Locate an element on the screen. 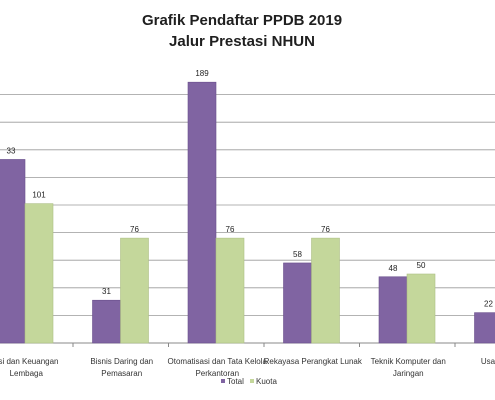 The image size is (495, 400). category-label-1-line0: Bisnis Daring dan is located at coordinates (121, 361).